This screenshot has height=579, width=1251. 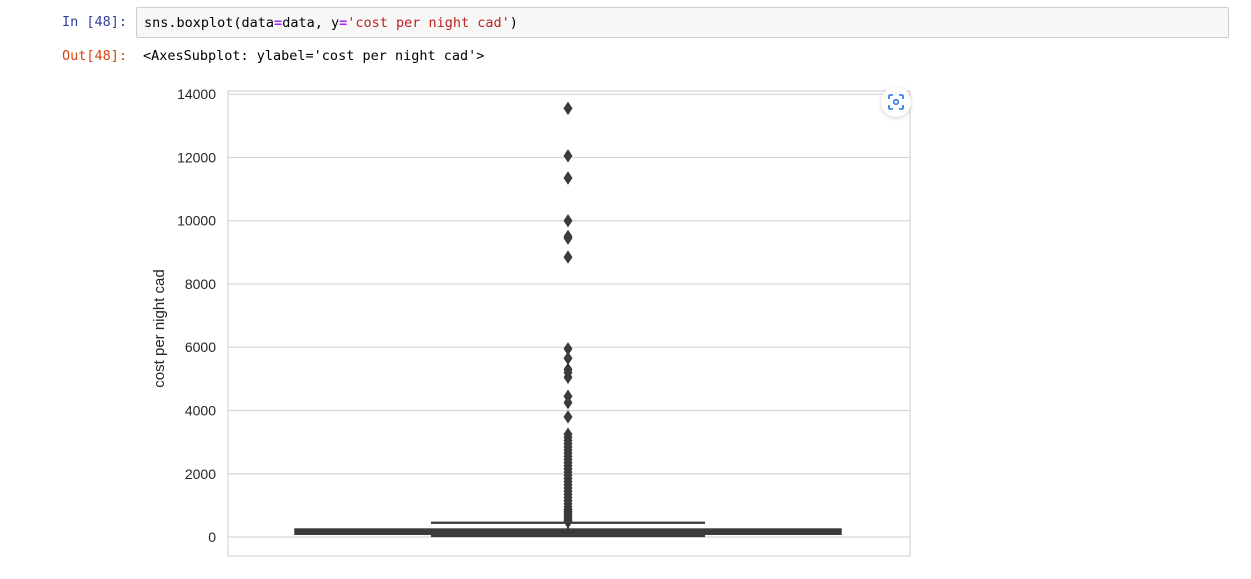 What do you see at coordinates (311, 23) in the screenshot?
I see `code-token: data, y` at bounding box center [311, 23].